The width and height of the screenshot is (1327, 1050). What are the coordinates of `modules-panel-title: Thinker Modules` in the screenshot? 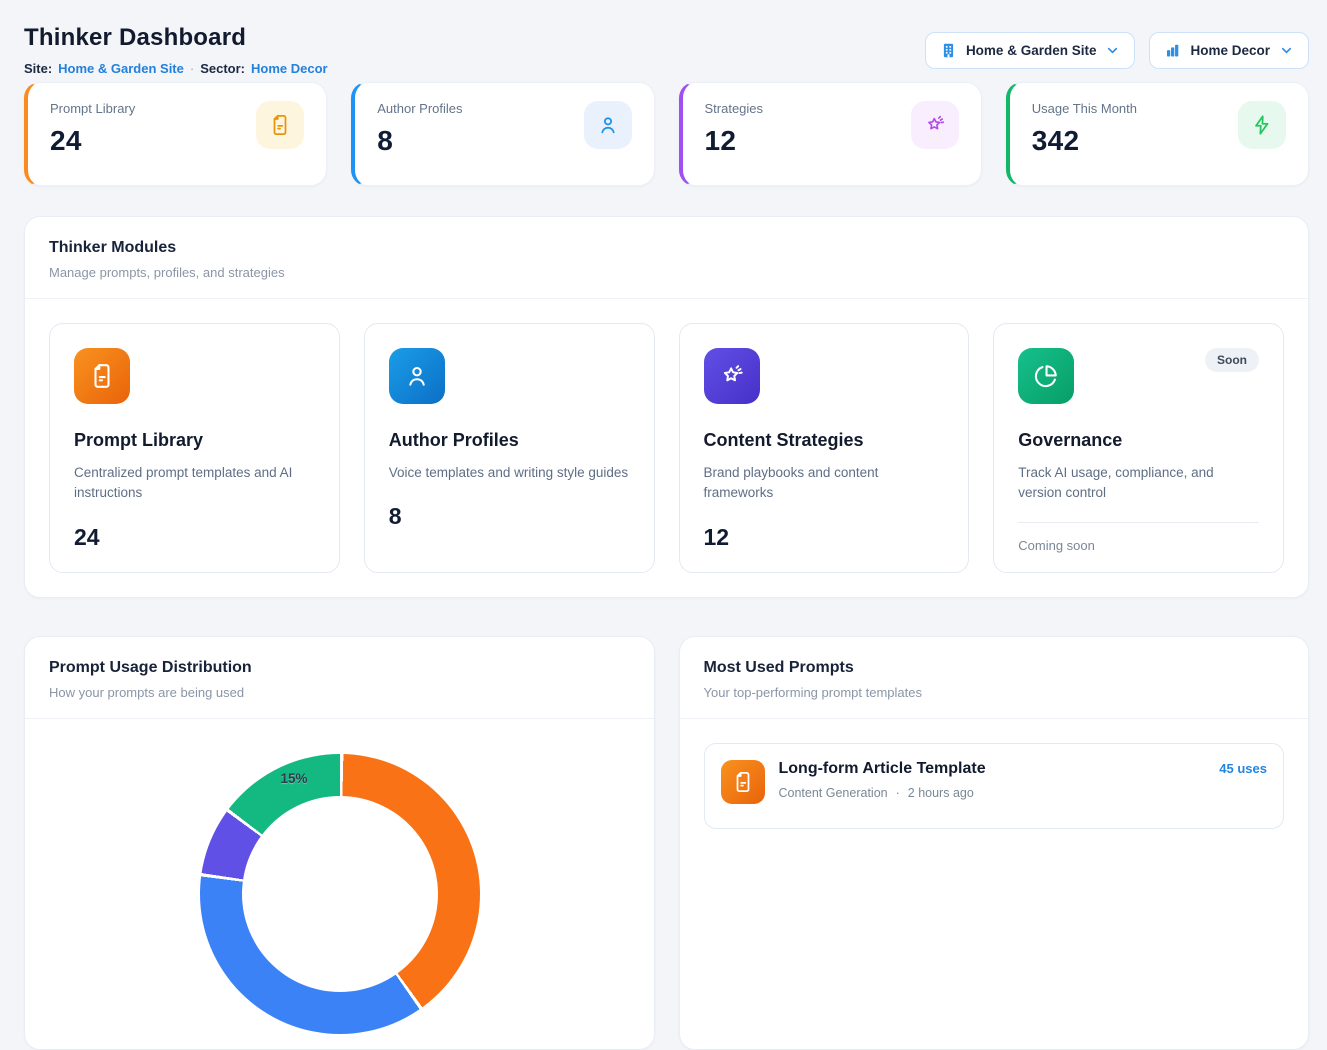 It's located at (666, 248).